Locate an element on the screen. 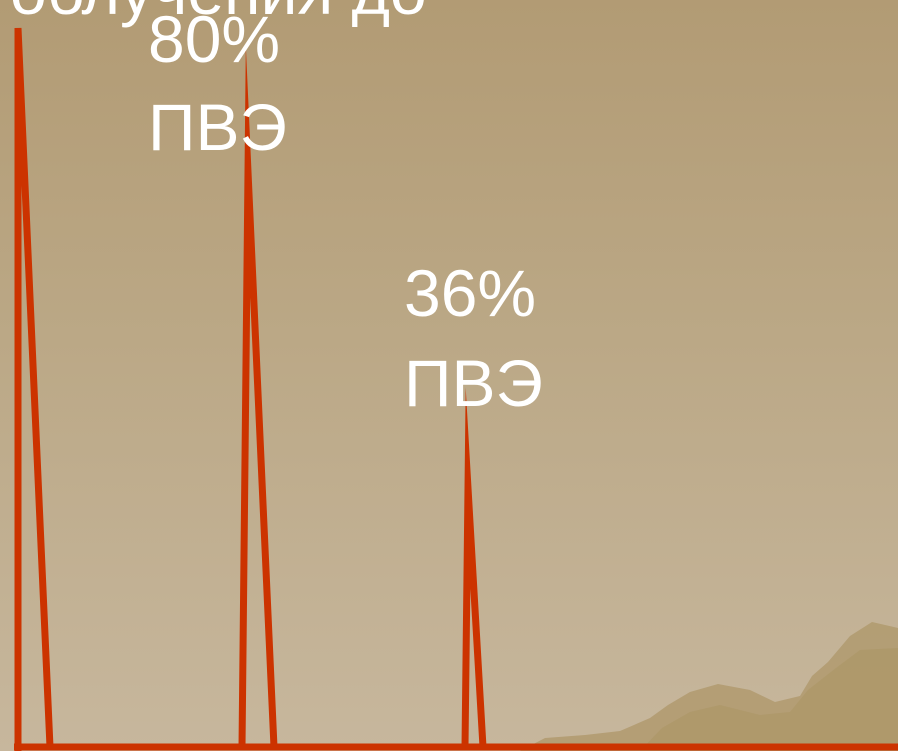  peak-label-value: 36% is located at coordinates (470, 293).